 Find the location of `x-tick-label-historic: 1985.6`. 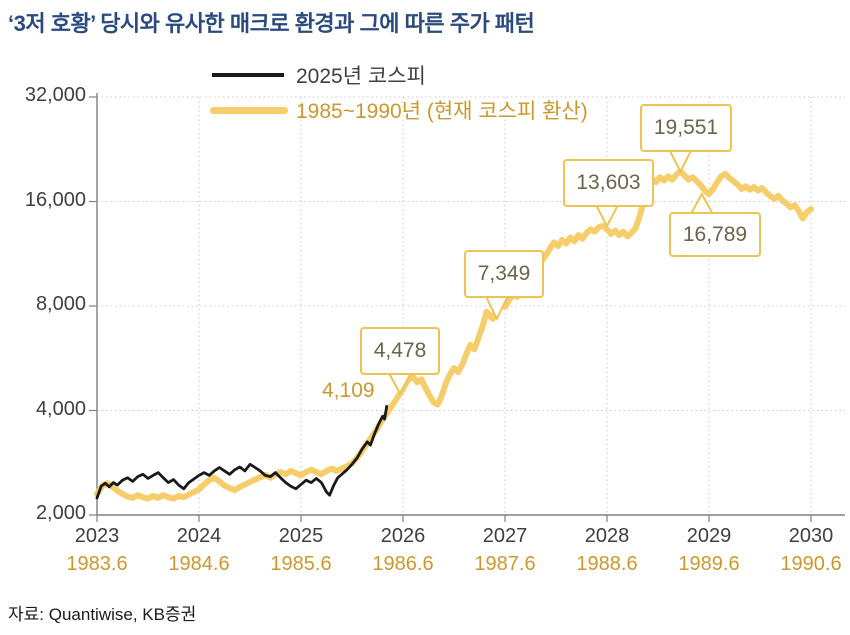

x-tick-label-historic: 1985.6 is located at coordinates (301, 564).